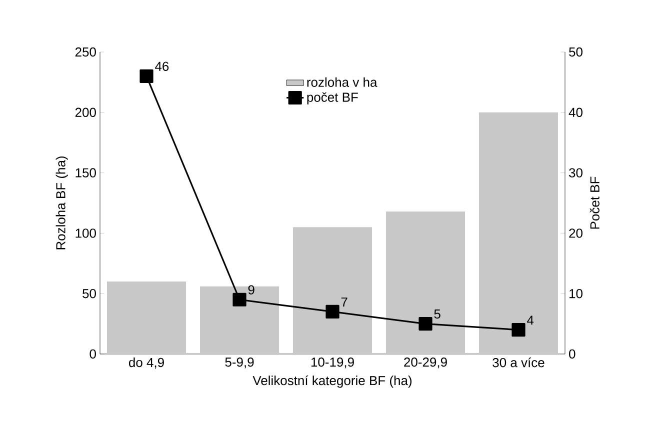  I want to click on y2-tick-label: 40, so click(575, 112).